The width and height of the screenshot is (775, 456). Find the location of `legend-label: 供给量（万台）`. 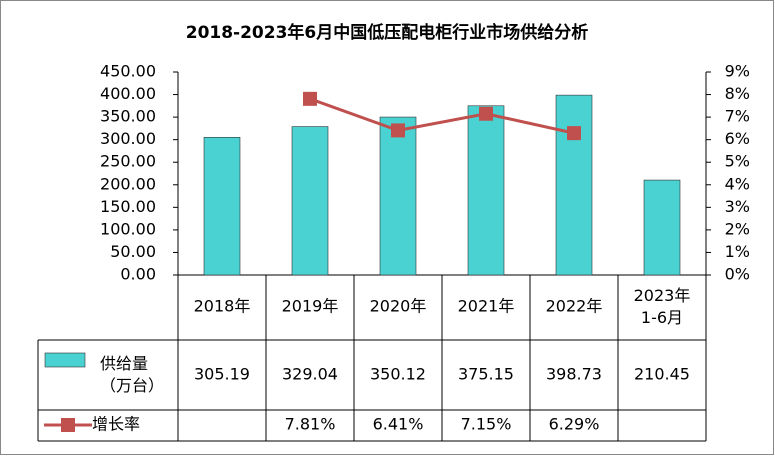

legend-label: 供给量（万台） is located at coordinates (132, 374).